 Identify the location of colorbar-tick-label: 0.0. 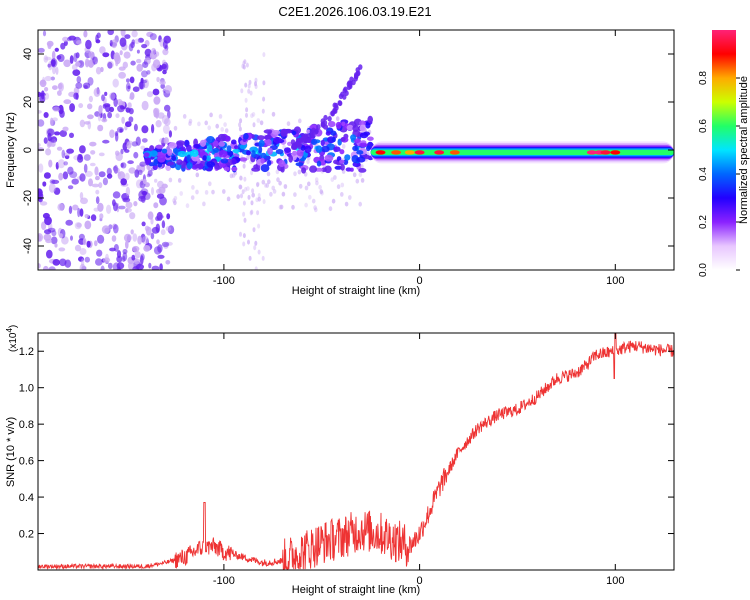
(703, 270).